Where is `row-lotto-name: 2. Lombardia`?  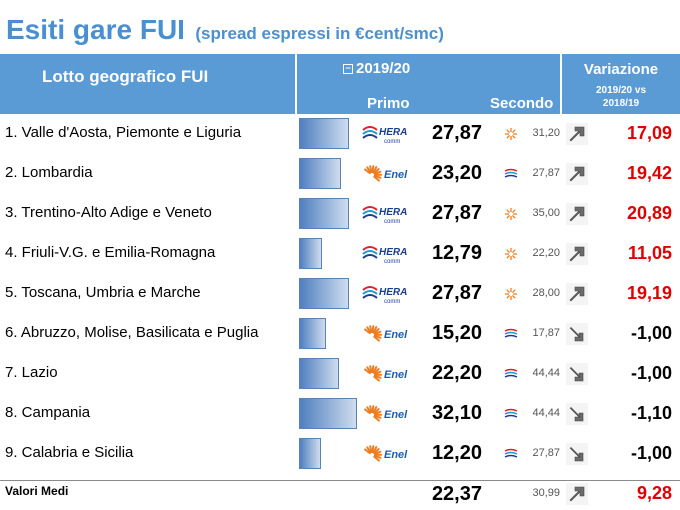
row-lotto-name: 2. Lombardia is located at coordinates (49, 172).